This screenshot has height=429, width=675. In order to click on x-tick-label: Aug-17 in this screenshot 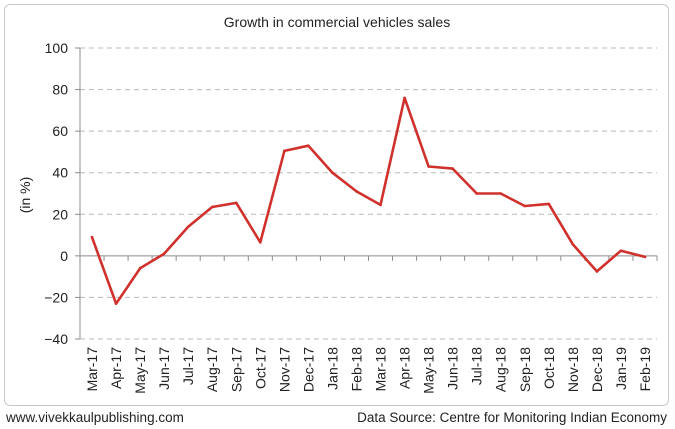, I will do `click(212, 369)`.